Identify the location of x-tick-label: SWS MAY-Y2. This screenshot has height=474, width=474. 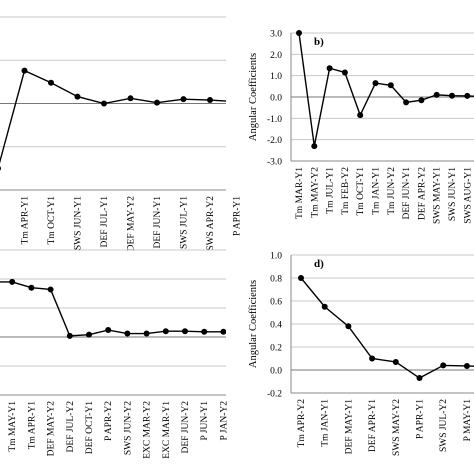
(397, 427).